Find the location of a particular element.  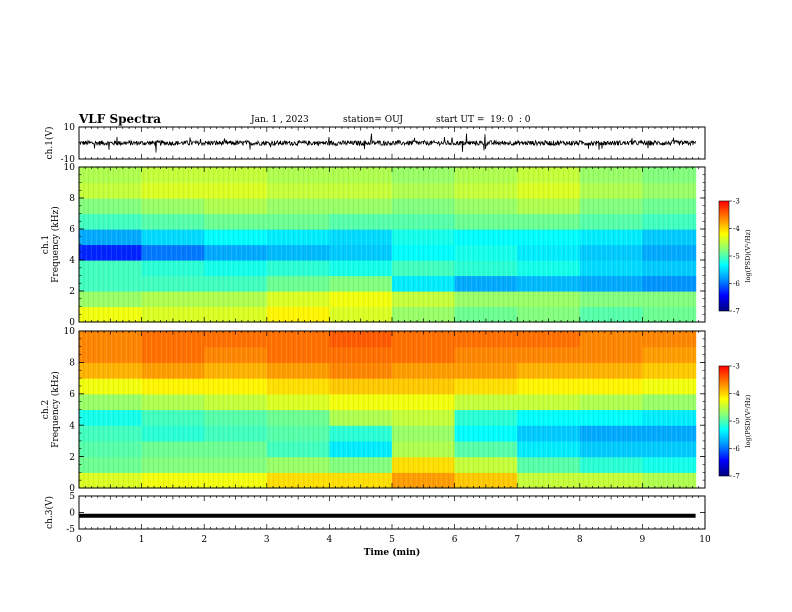

ch1-waveform-ytick-label: -10 is located at coordinates (68, 160).